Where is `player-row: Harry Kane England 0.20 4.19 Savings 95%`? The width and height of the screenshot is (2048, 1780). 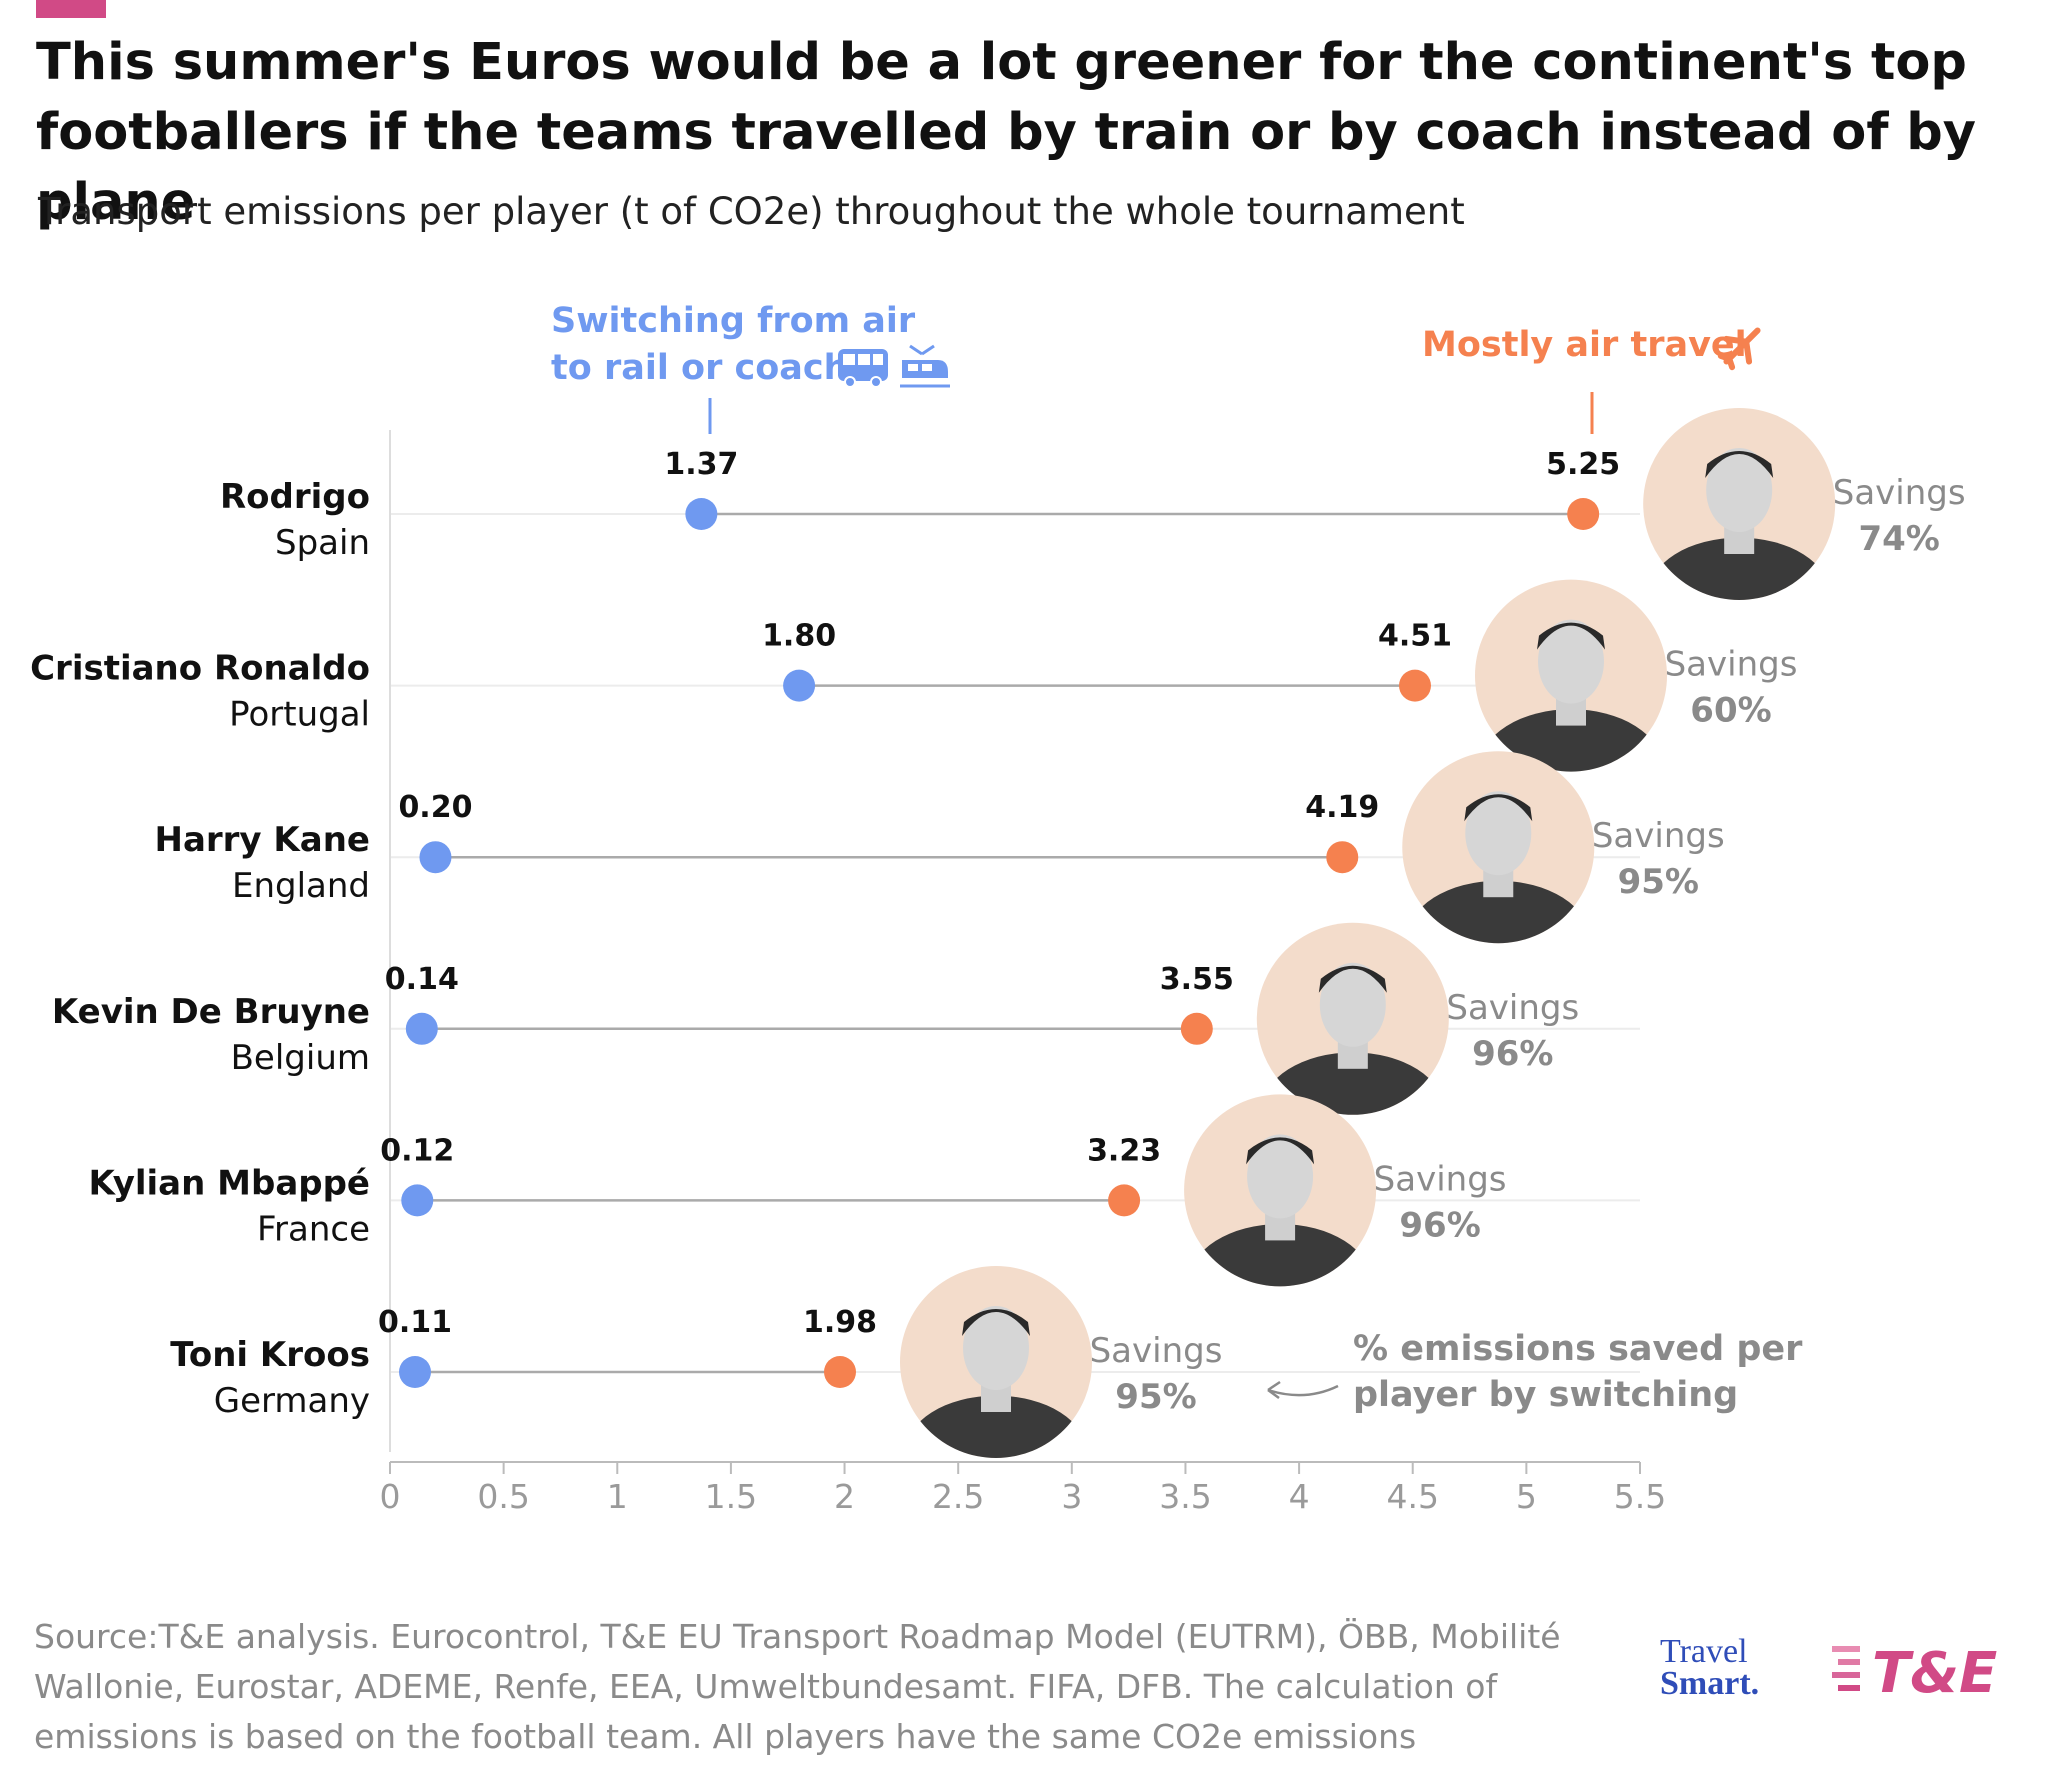
player-row: Harry Kane England 0.20 4.19 Savings 95% is located at coordinates (940, 847).